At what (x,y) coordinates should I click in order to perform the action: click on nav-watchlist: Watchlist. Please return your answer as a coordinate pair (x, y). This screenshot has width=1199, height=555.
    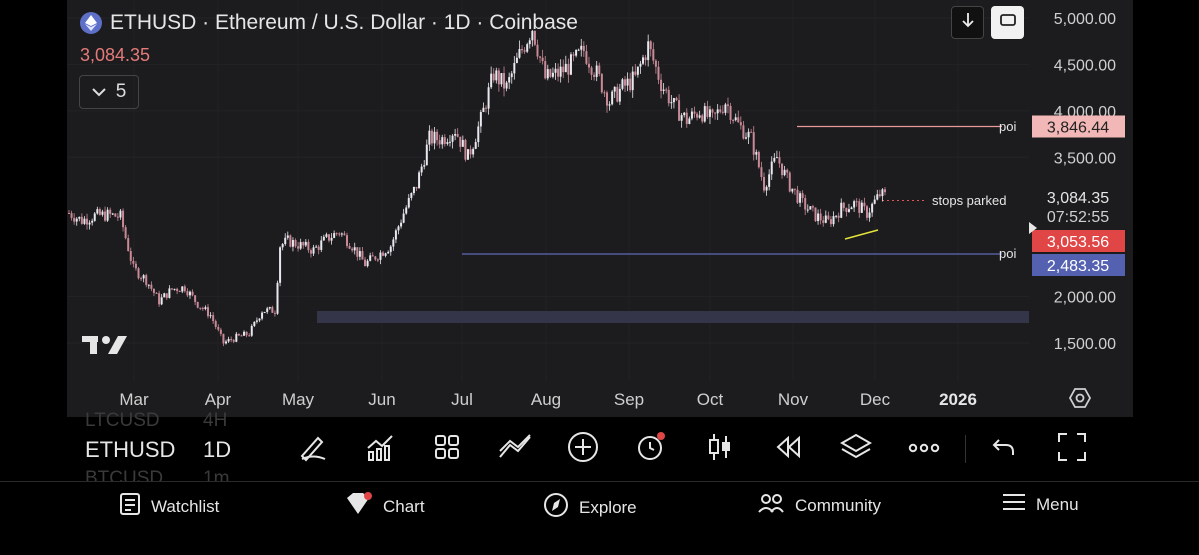
    Looking at the image, I should click on (169, 506).